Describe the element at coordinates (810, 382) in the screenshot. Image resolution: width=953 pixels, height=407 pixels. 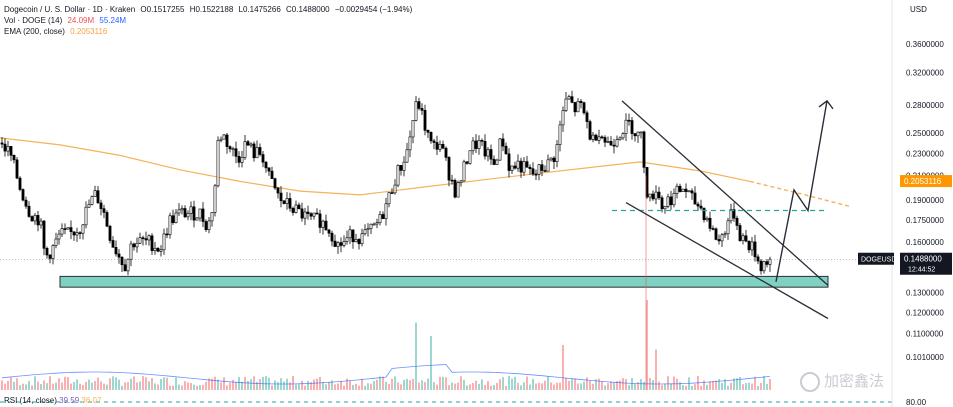
I see `bird-logo-icon` at that location.